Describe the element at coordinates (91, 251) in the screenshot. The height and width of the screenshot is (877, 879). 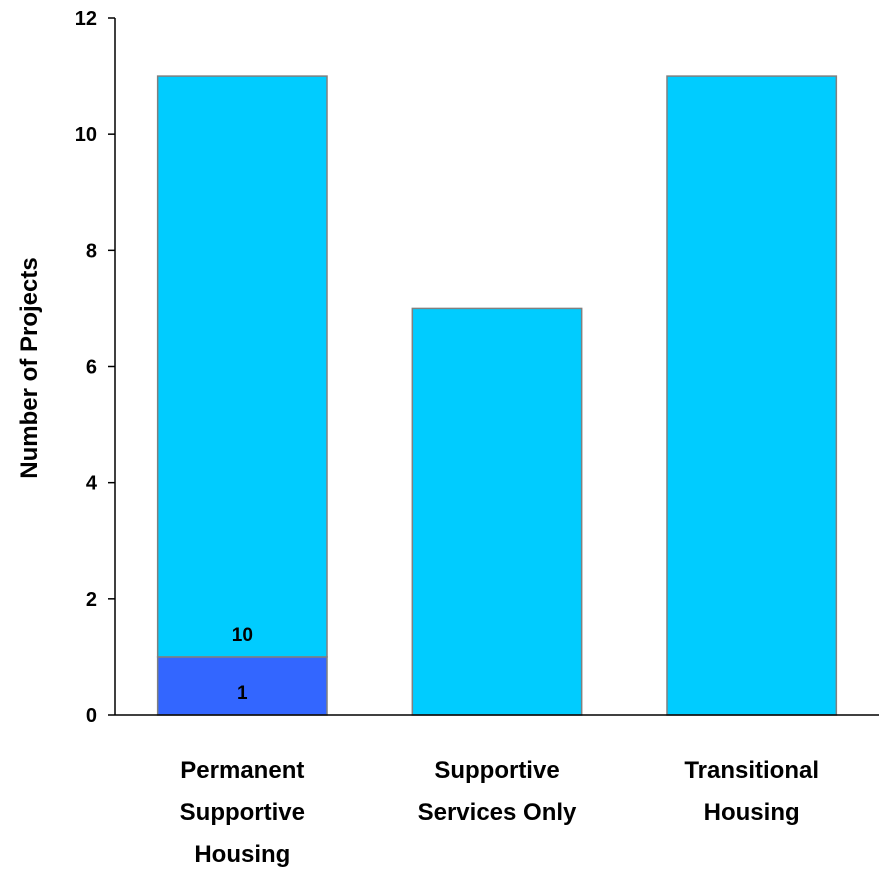
I see `y-tick-label: 8` at that location.